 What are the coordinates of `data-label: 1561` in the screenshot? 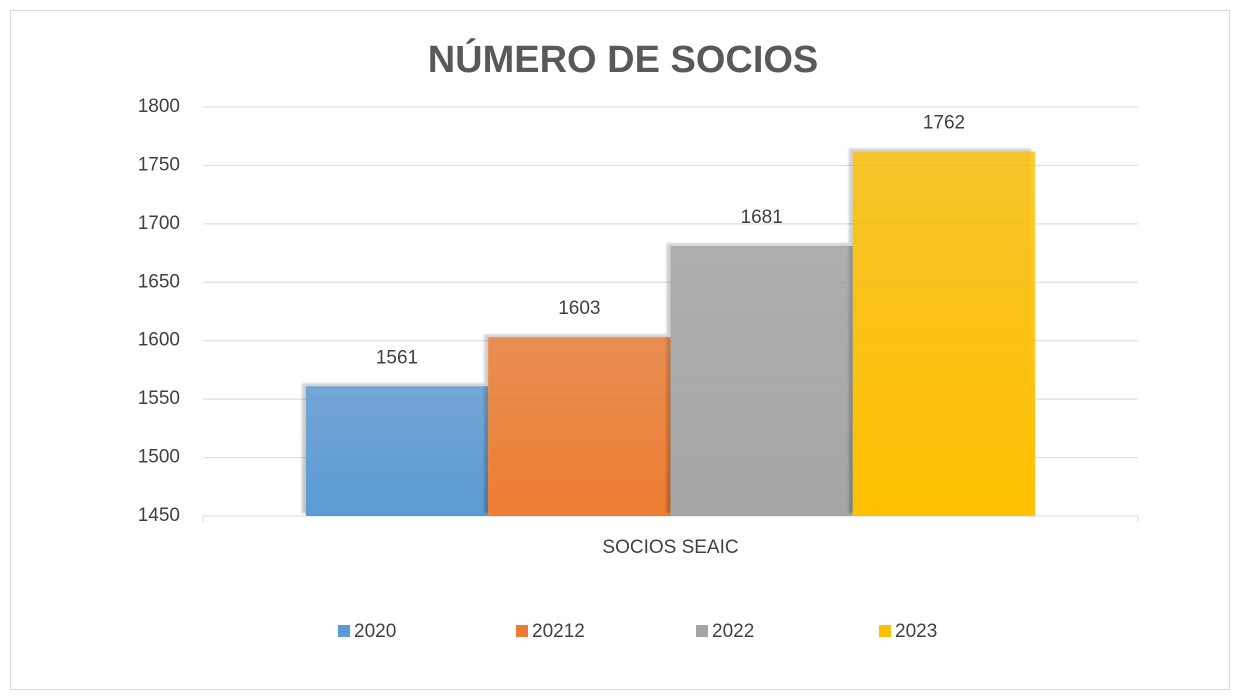 It's located at (397, 357).